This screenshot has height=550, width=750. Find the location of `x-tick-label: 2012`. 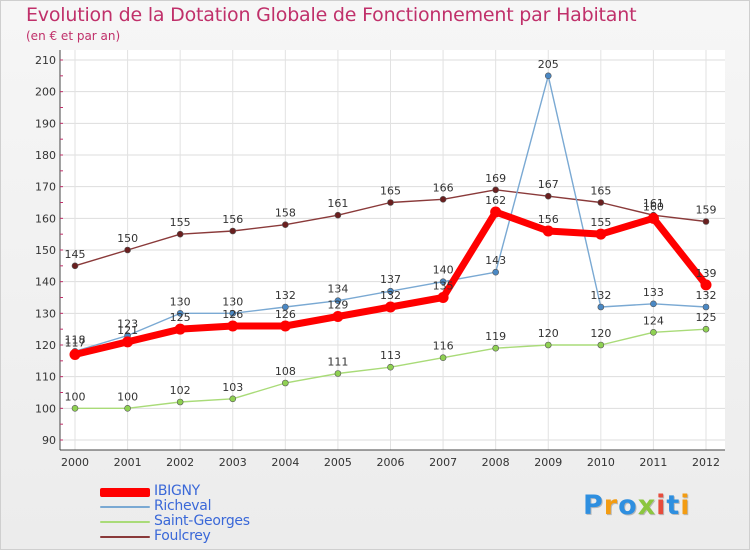

x-tick-label: 2012 is located at coordinates (706, 462).